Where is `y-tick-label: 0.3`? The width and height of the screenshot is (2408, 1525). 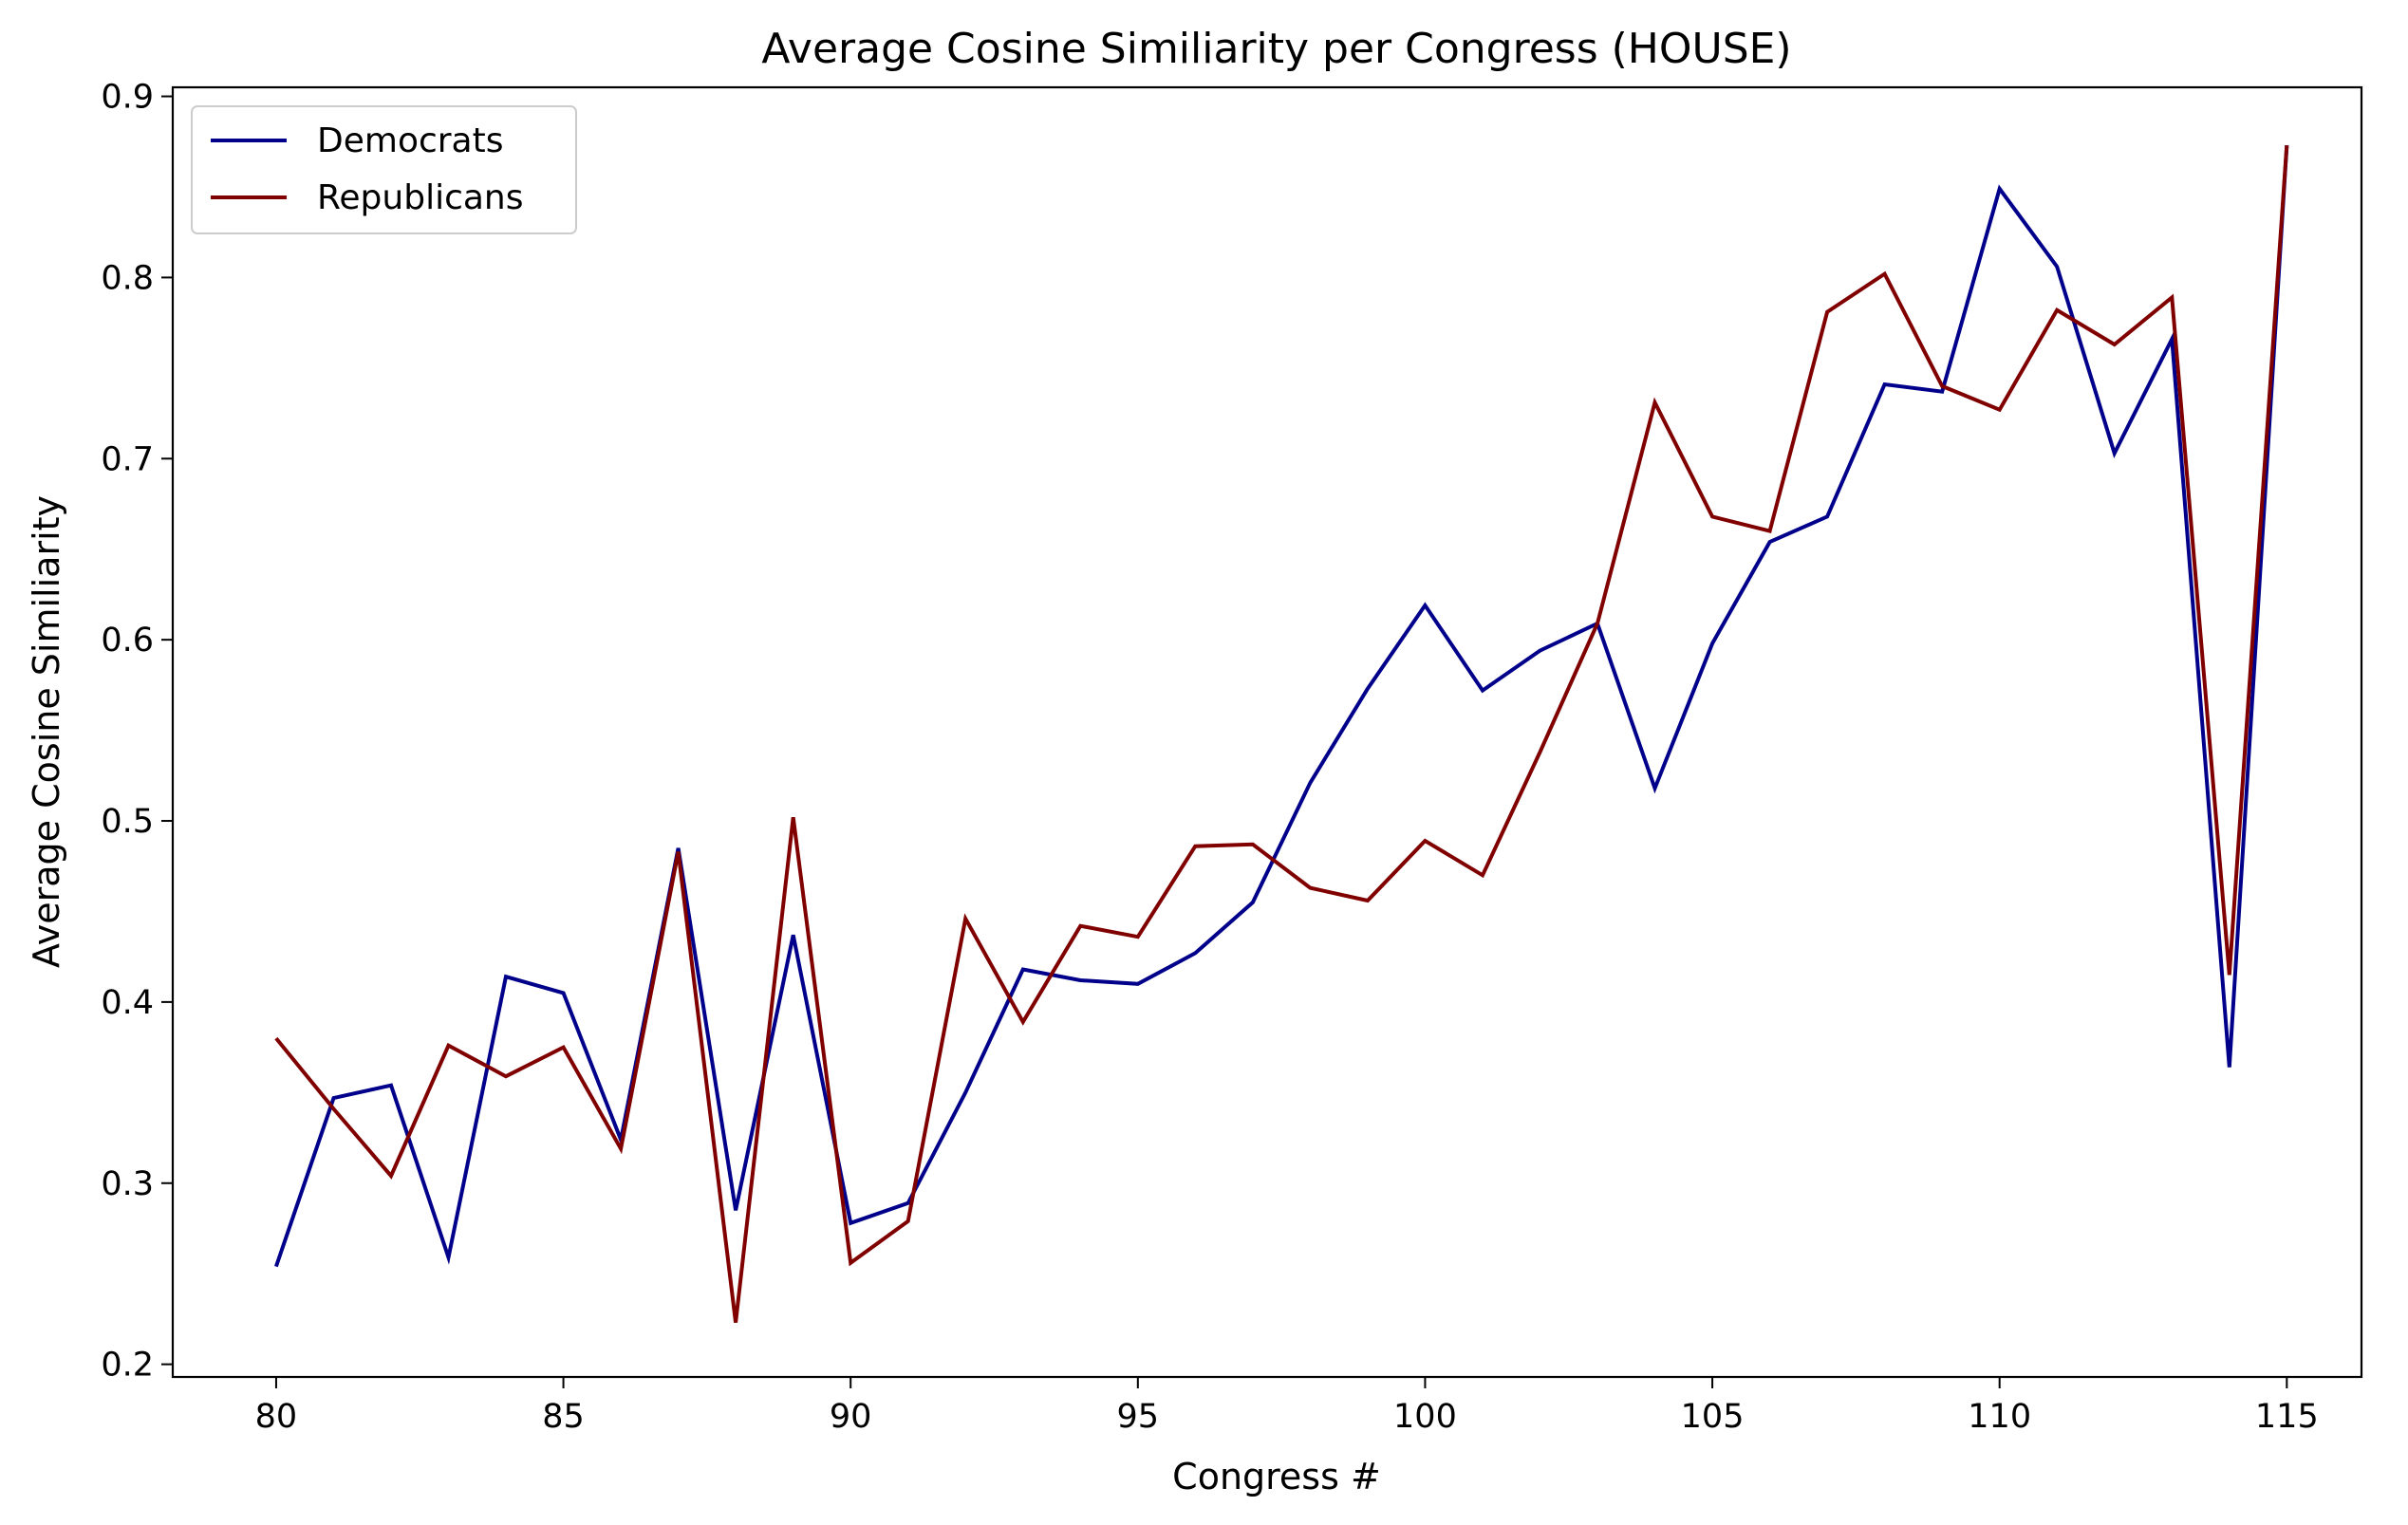
y-tick-label: 0.3 is located at coordinates (127, 1184).